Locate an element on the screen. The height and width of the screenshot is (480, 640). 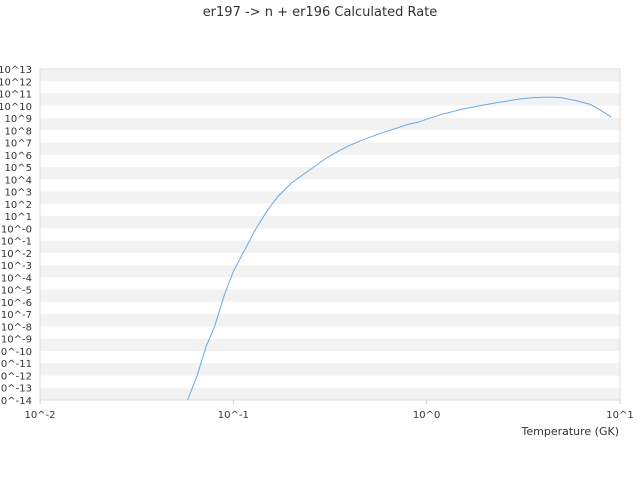
y-tick-label: 10^-1 is located at coordinates (16, 242).